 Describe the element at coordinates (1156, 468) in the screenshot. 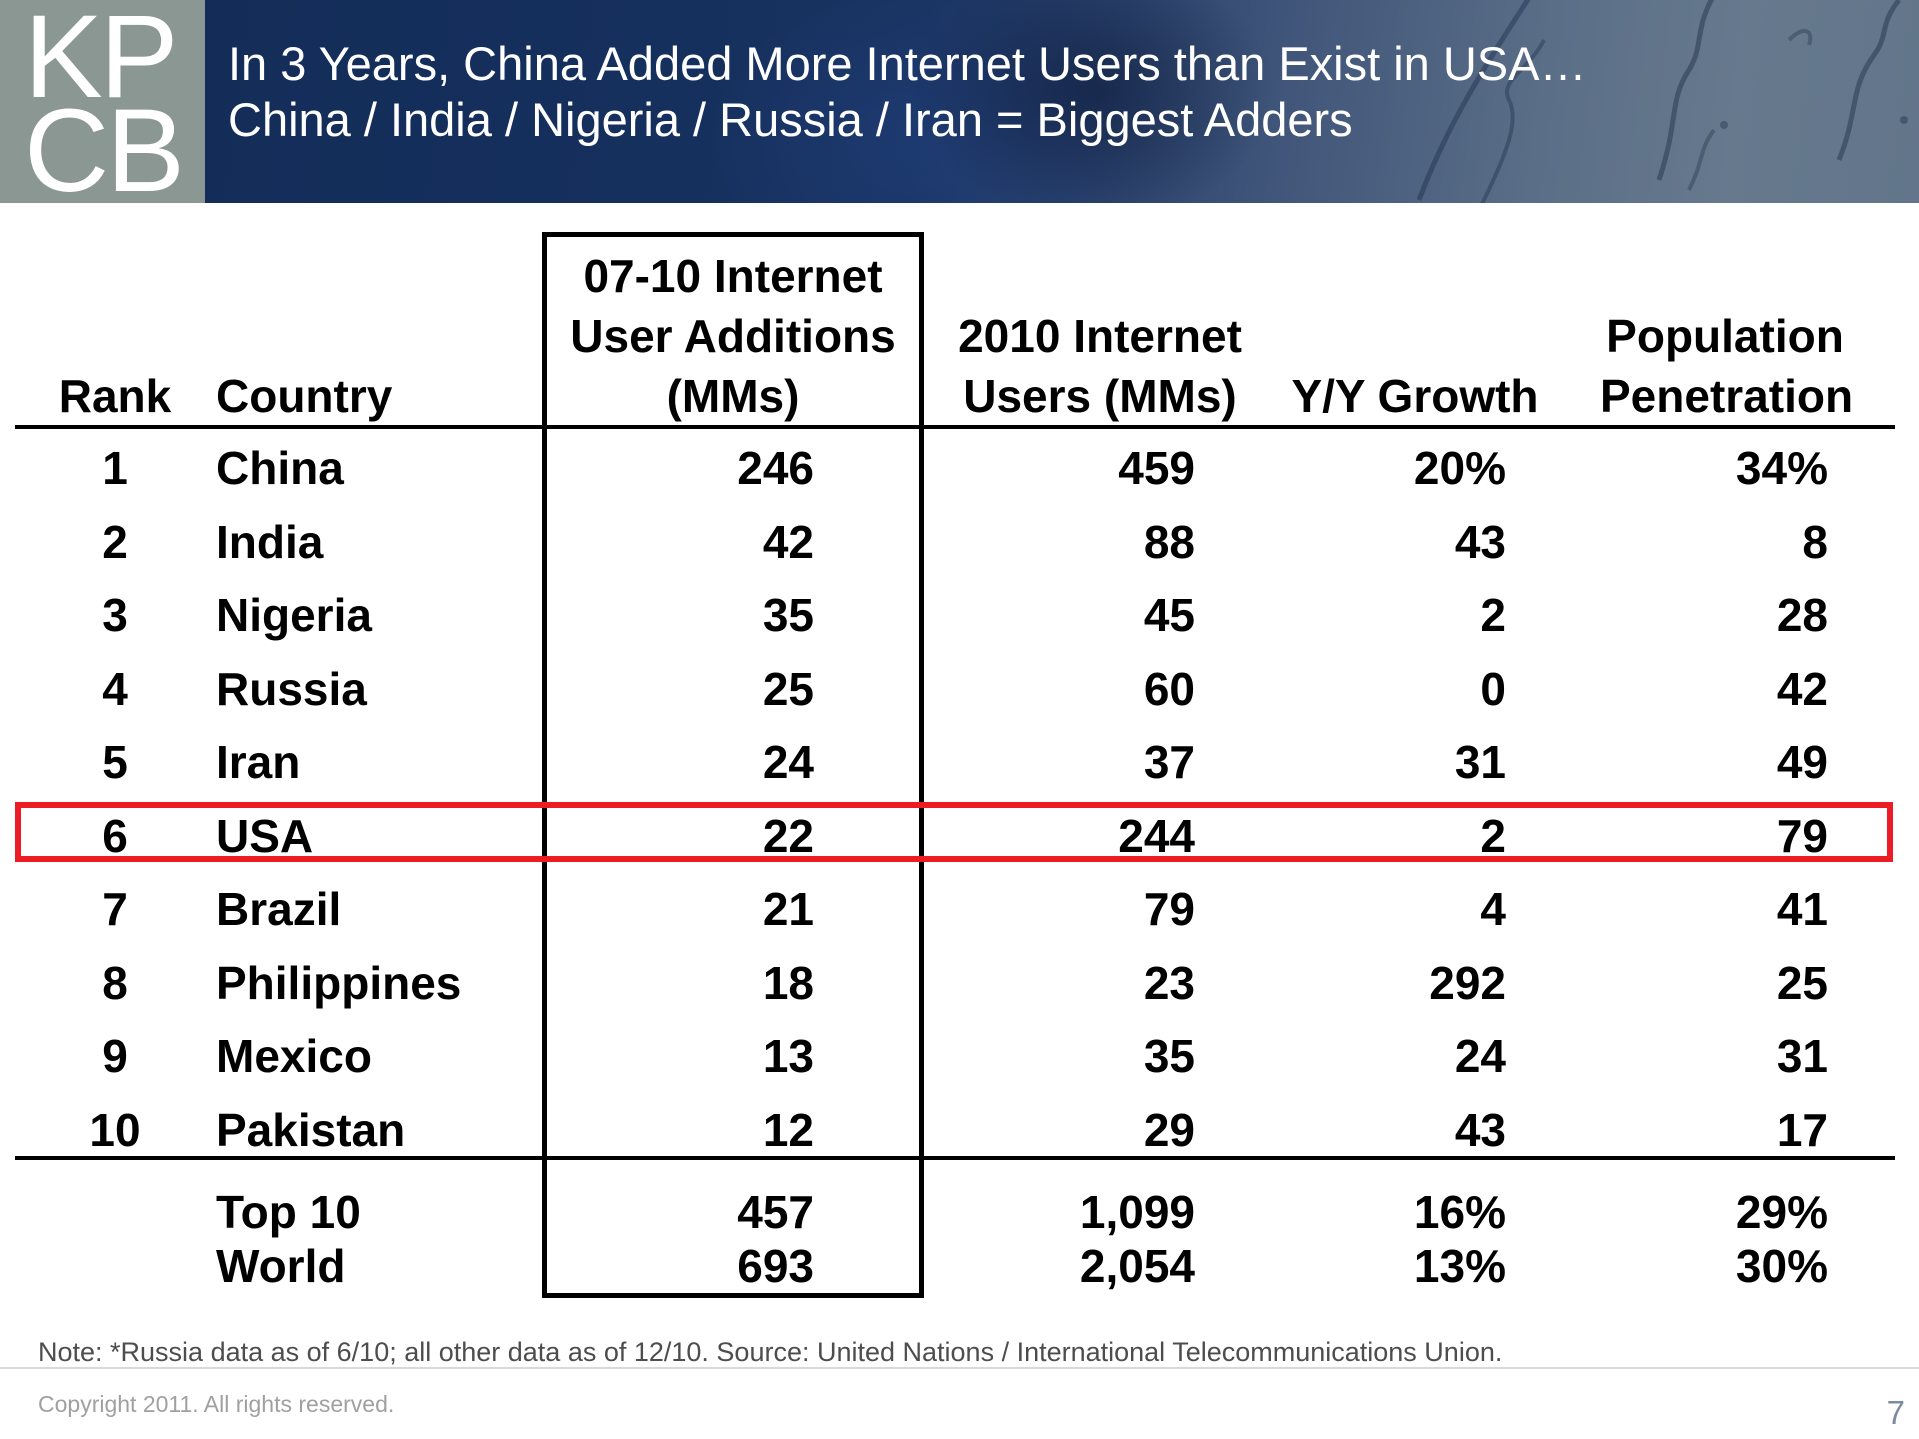

I see `users-value: 459` at that location.